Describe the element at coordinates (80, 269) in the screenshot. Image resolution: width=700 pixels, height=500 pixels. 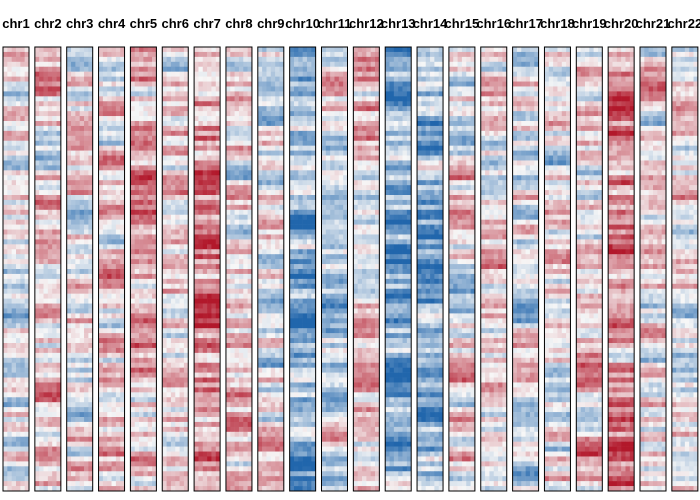
I see `panel-frame` at that location.